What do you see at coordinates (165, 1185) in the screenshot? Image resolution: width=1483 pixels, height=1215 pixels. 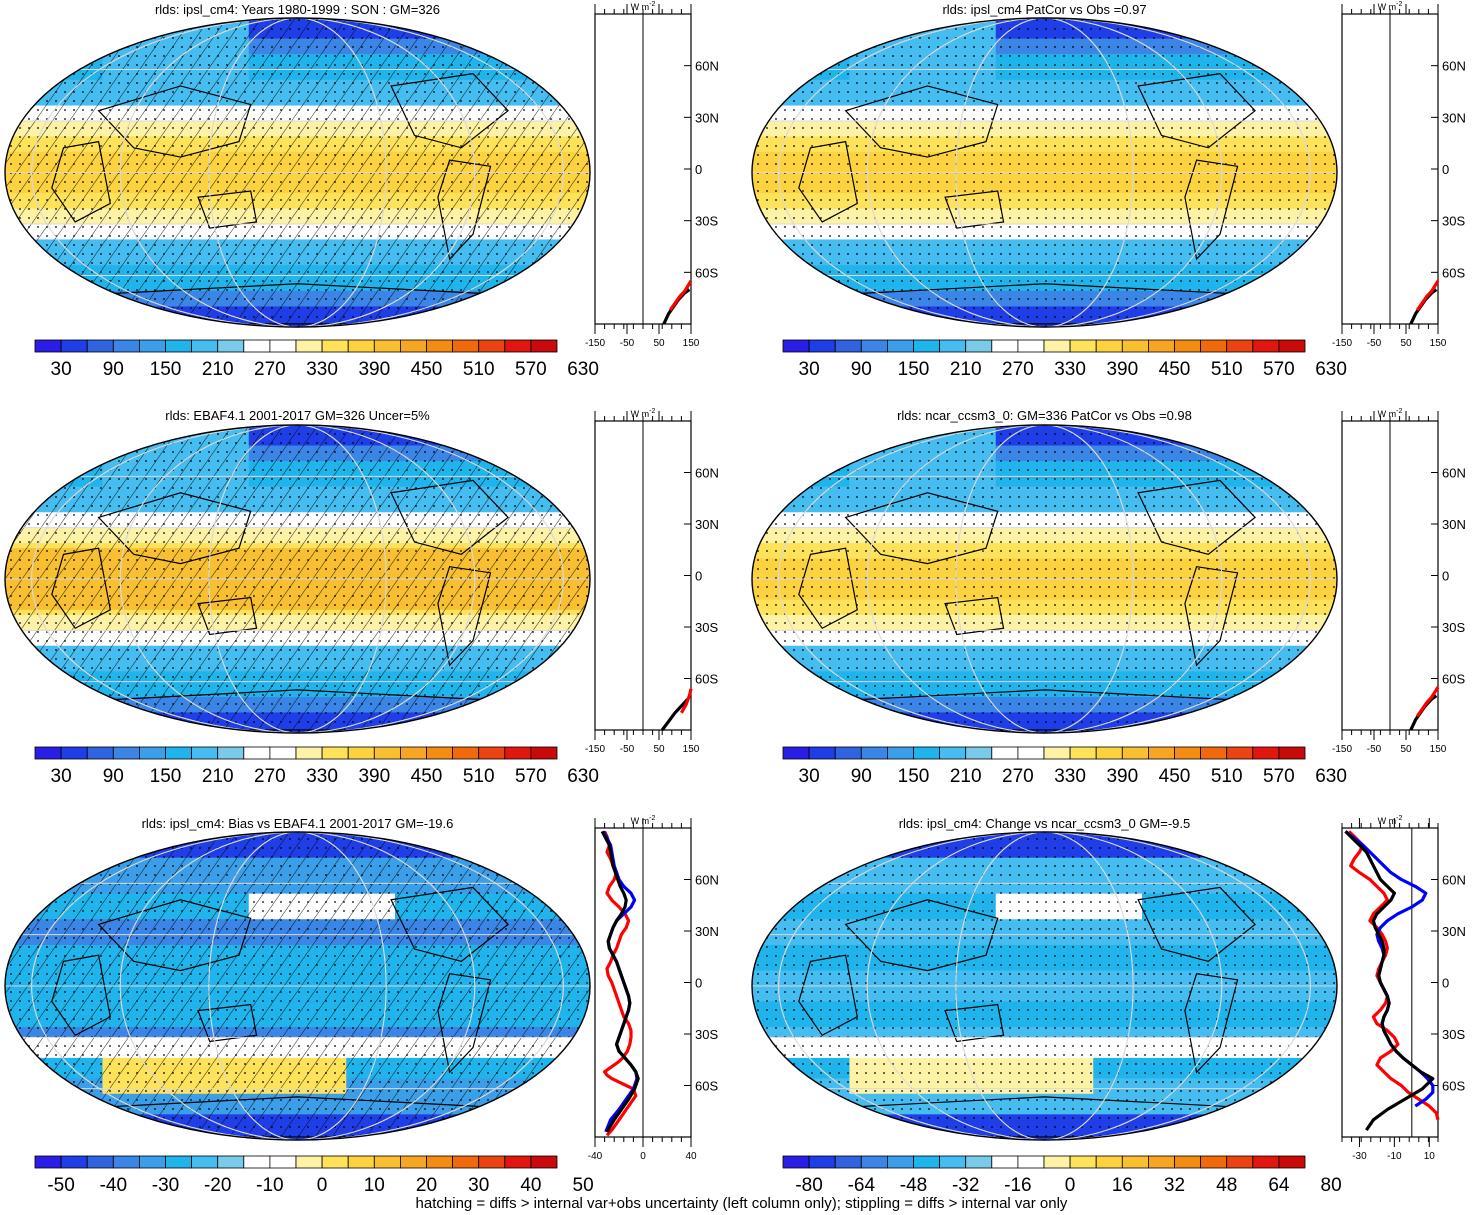 I see `colorbar-label: -30` at bounding box center [165, 1185].